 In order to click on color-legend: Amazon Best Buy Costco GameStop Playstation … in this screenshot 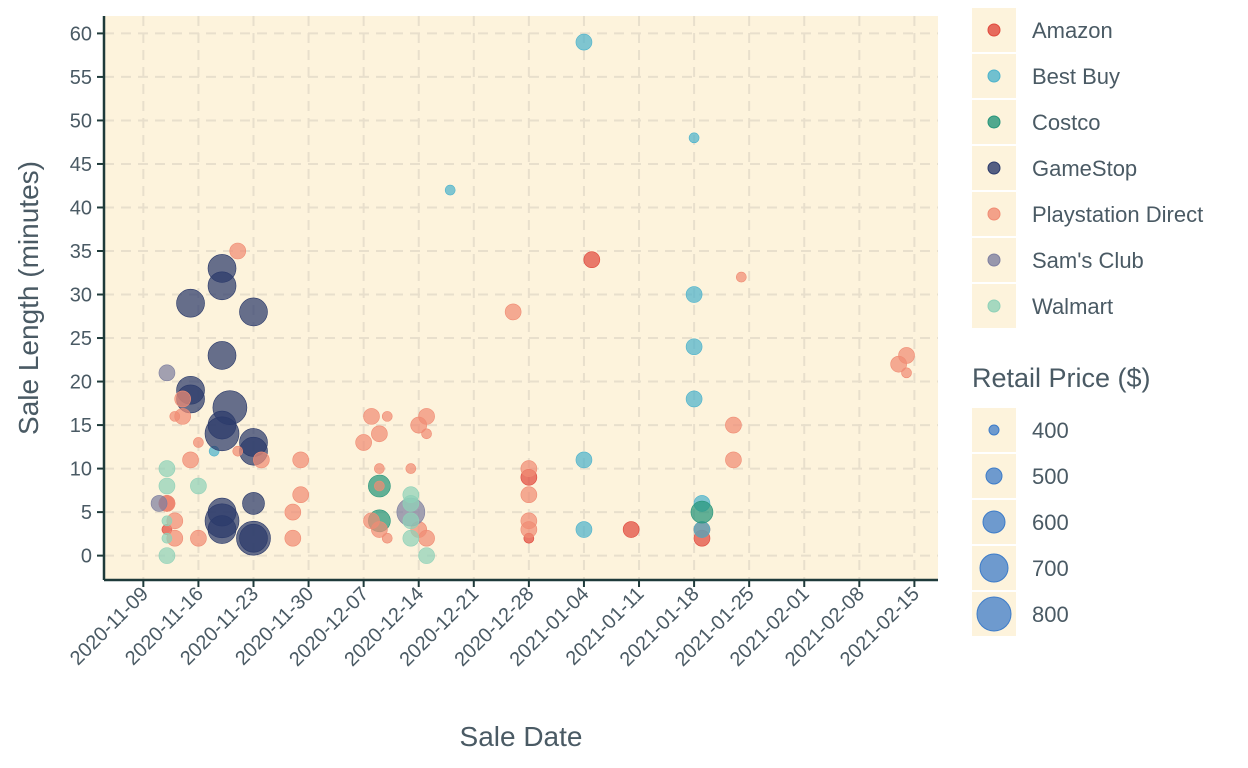, I will do `click(1087, 168)`.